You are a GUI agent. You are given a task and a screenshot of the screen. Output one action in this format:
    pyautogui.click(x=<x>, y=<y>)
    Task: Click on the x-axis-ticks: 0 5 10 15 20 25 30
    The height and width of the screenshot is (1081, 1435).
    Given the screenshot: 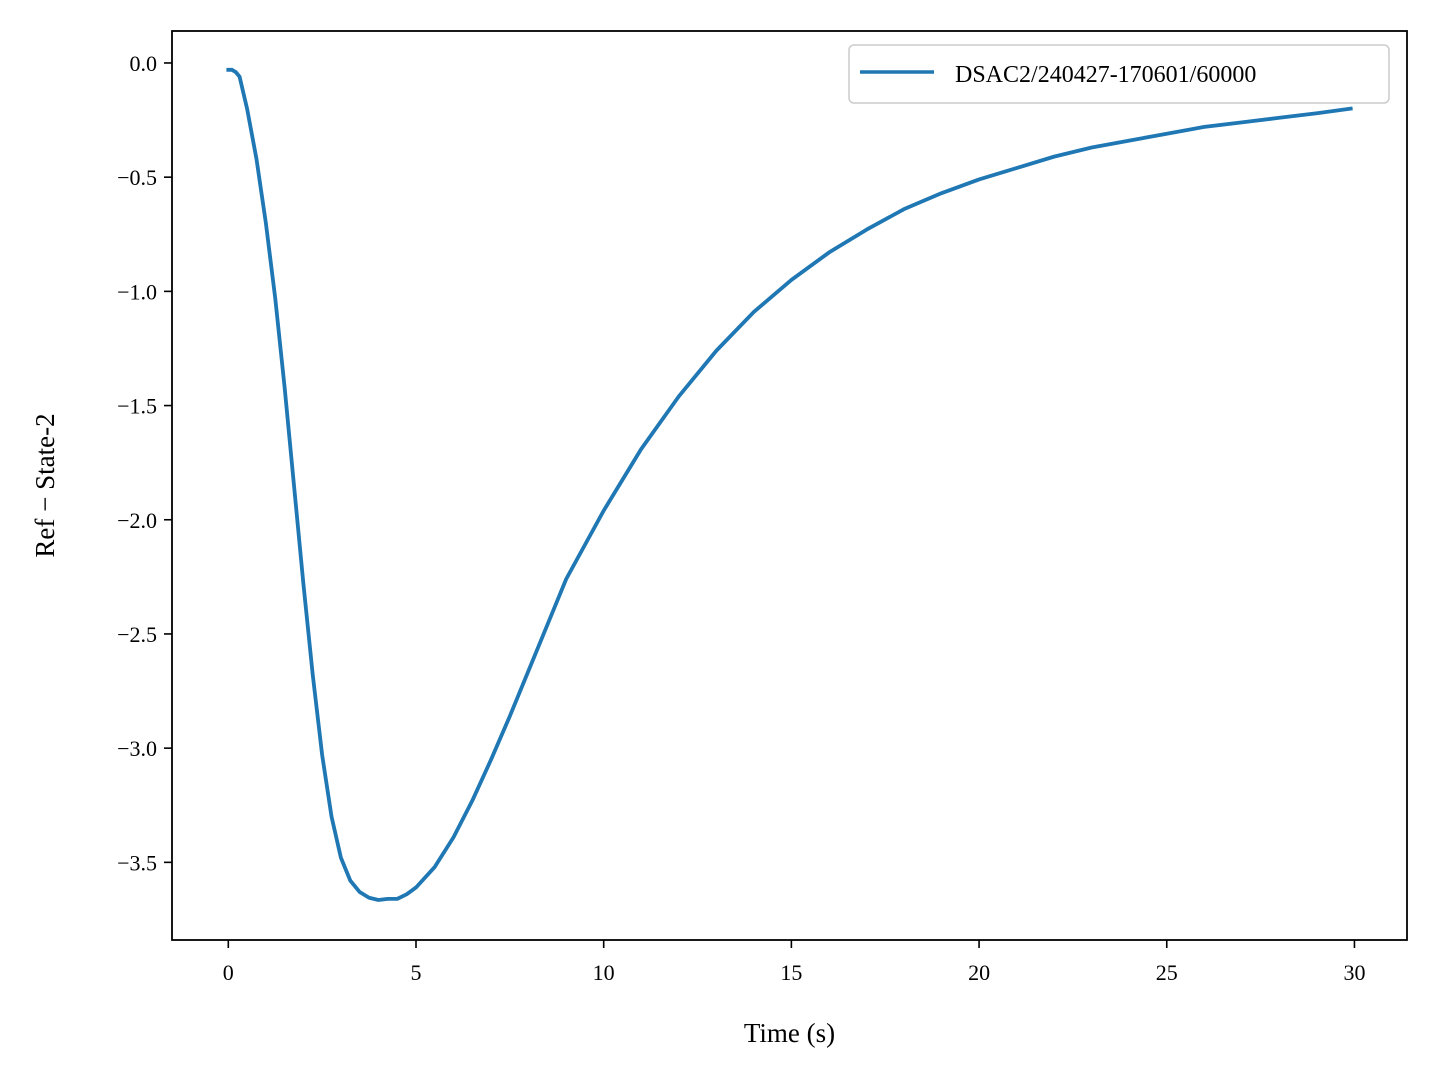 What is the action you would take?
    pyautogui.click(x=794, y=962)
    